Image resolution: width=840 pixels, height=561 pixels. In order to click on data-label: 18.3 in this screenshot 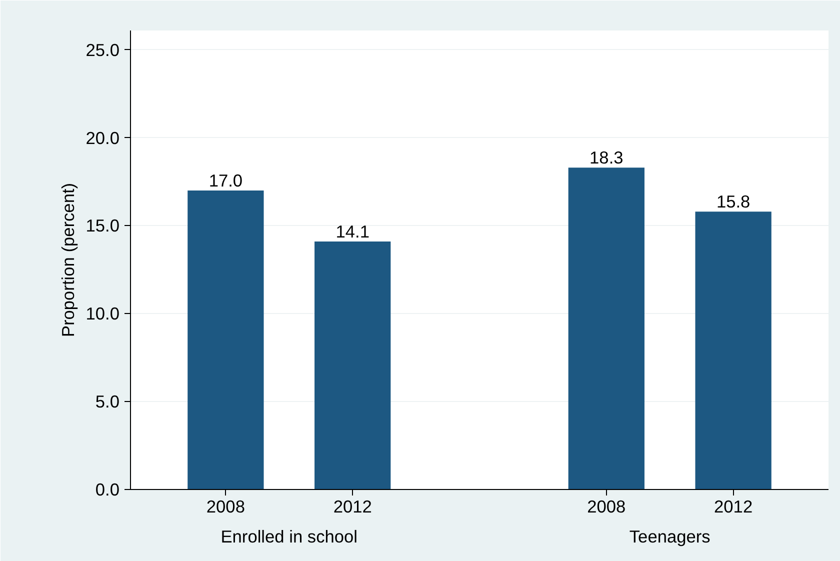, I will do `click(607, 158)`.